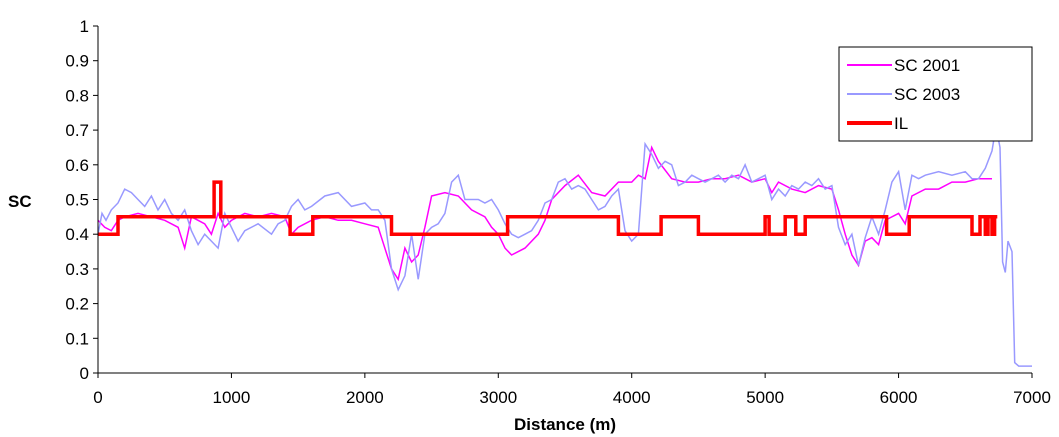  Describe the element at coordinates (77, 269) in the screenshot. I see `y-tick-label: 0.3` at that location.